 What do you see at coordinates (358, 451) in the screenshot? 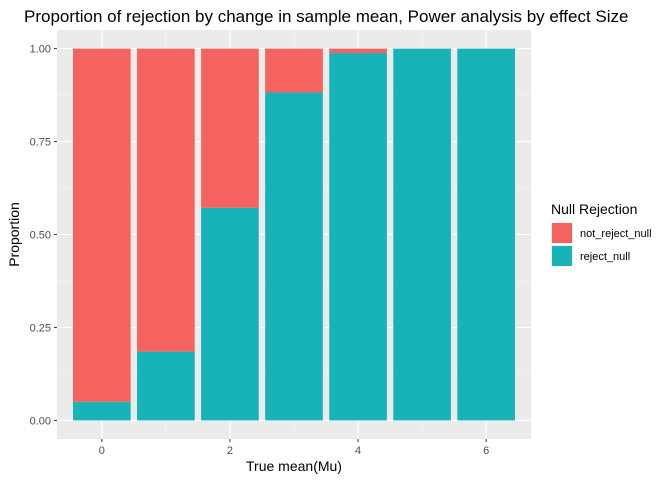
I see `x-tick-label: 4` at bounding box center [358, 451].